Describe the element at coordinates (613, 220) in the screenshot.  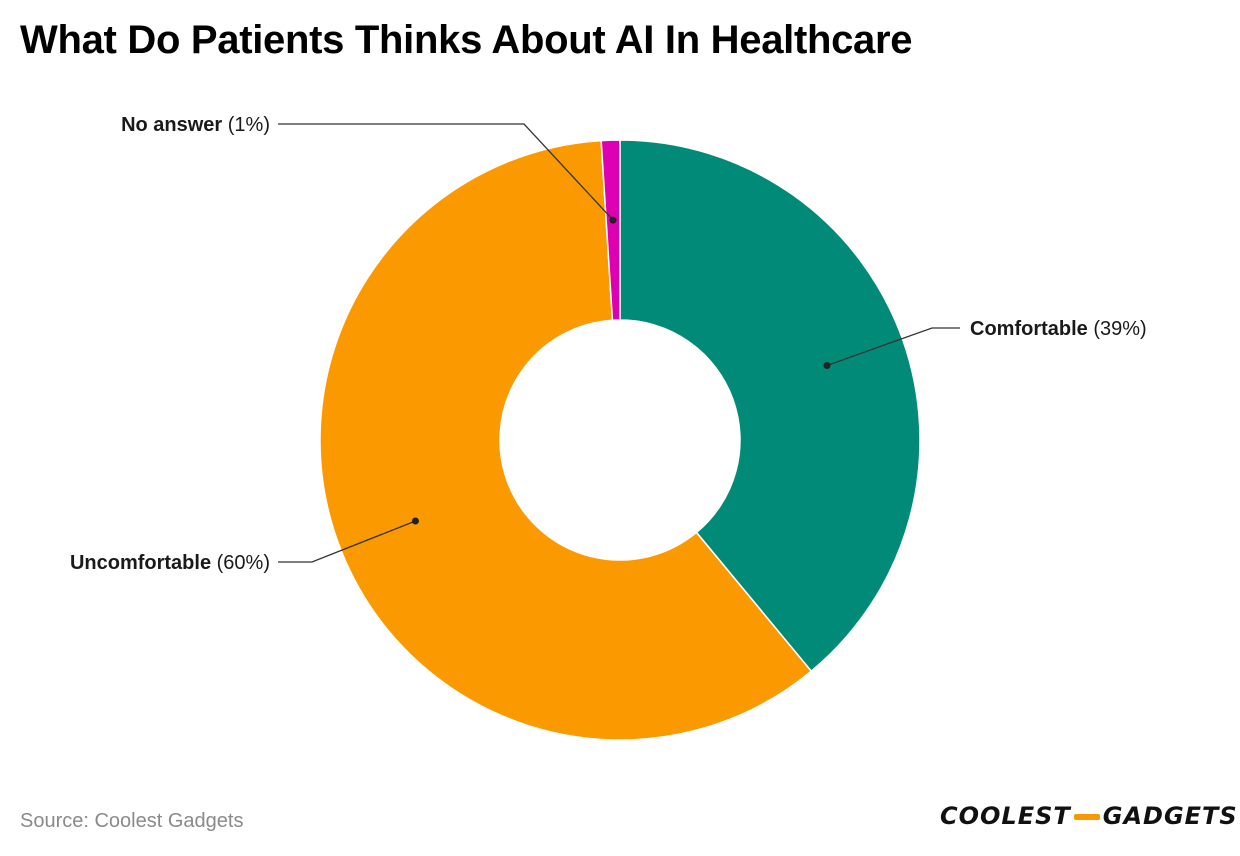
I see `leader-dot-no-answer` at that location.